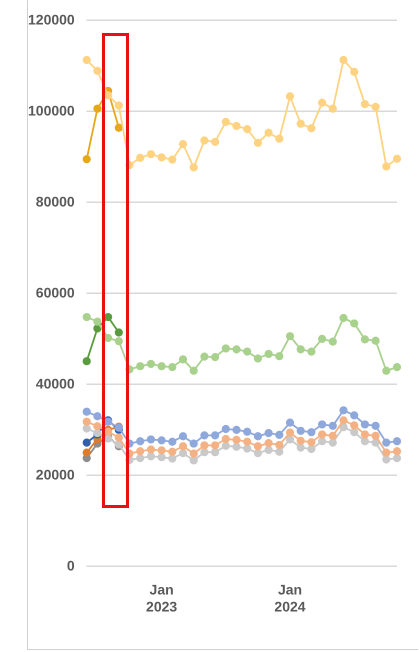 The image size is (419, 652). I want to click on x-tick-label: Jan 2023, so click(162, 598).